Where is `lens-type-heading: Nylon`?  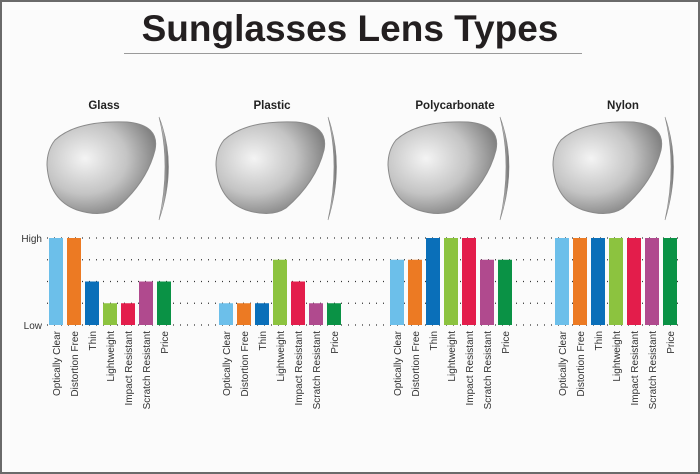 lens-type-heading: Nylon is located at coordinates (623, 106).